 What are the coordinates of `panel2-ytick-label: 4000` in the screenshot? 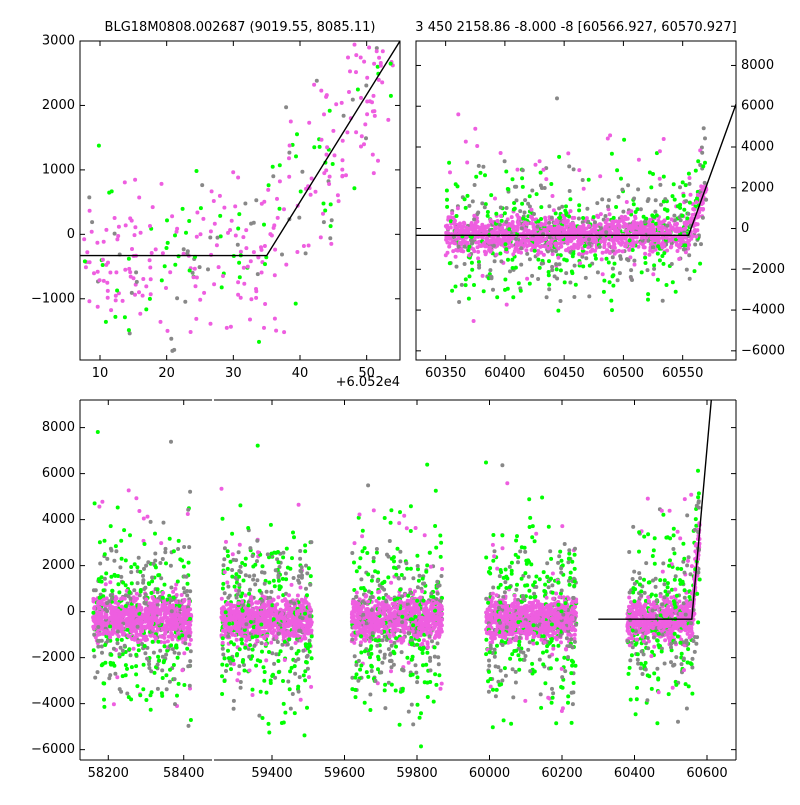 It's located at (757, 146).